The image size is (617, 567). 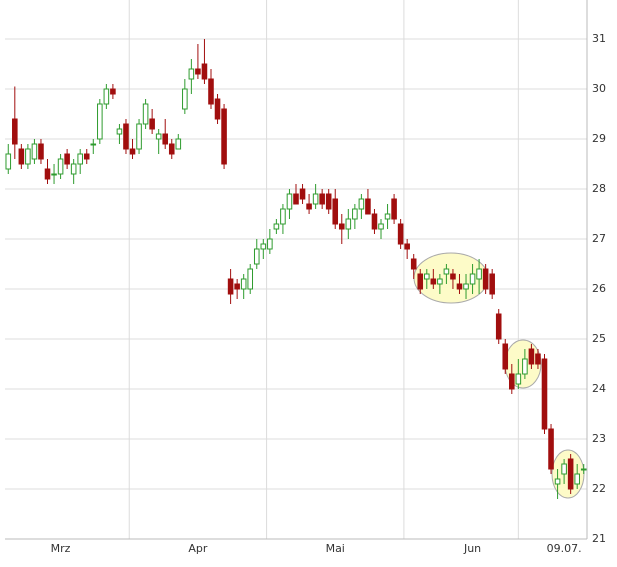 I want to click on x-tick-label: Jun, so click(x=472, y=548).